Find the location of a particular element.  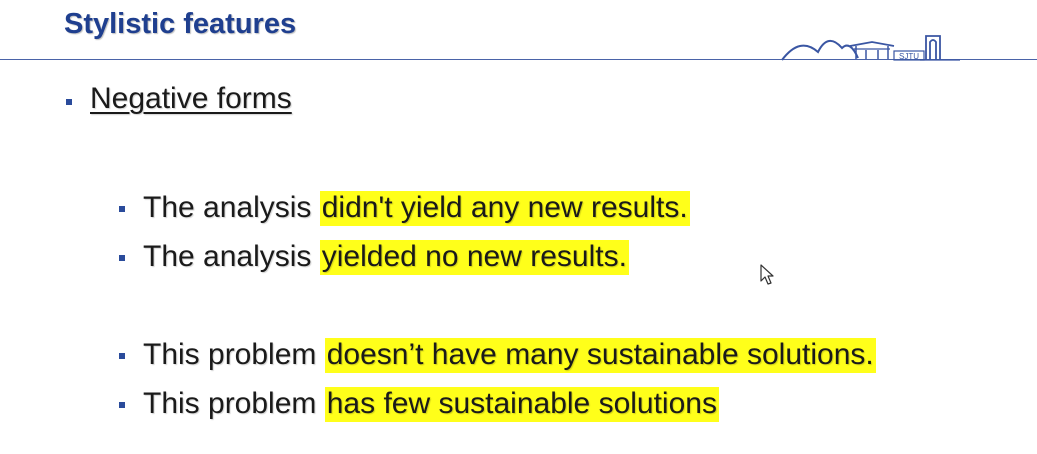

item-highlight: doesn’t have many sustainable solutions. is located at coordinates (600, 355).